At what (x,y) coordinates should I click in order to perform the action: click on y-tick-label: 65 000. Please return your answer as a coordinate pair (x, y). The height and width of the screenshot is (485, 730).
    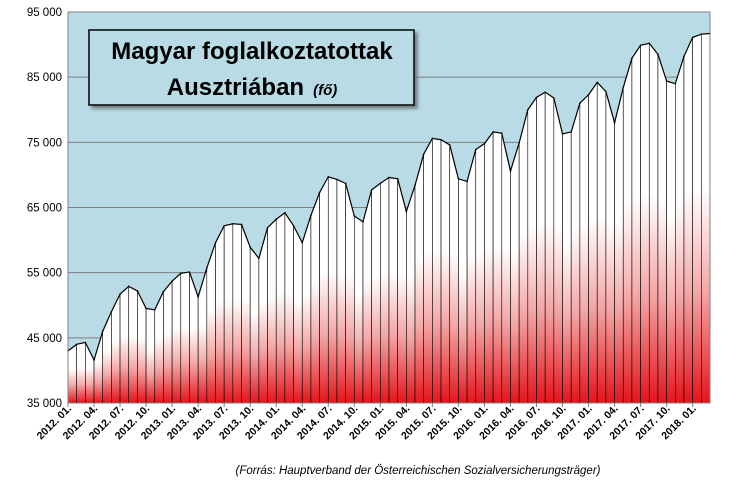
    Looking at the image, I should click on (44, 209).